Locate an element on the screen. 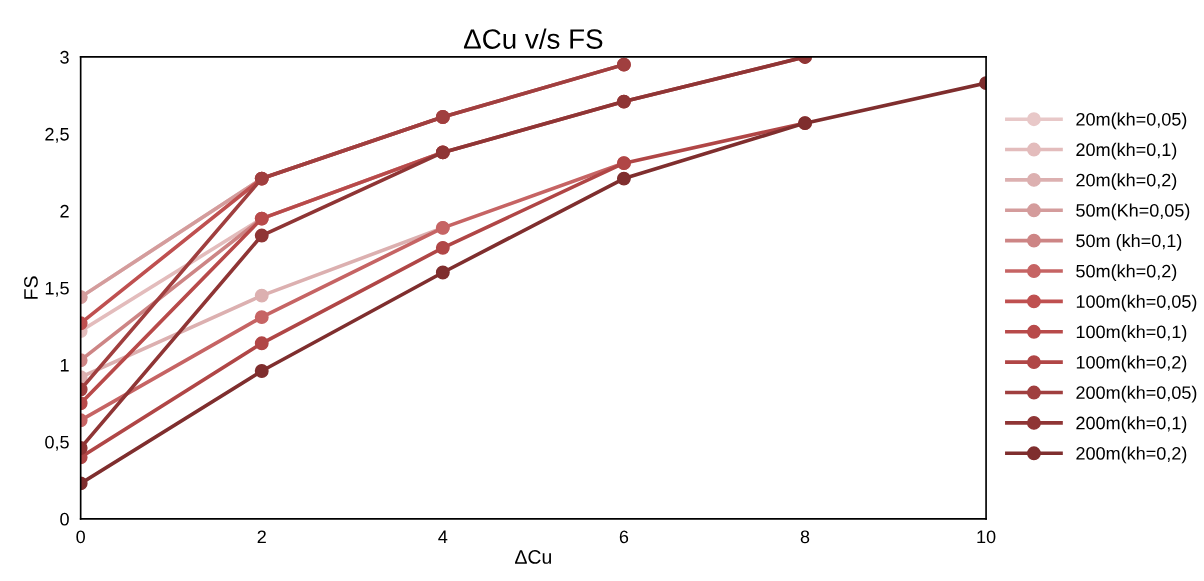 This screenshot has height=581, width=1204. x-tick-label: 8 is located at coordinates (805, 537).